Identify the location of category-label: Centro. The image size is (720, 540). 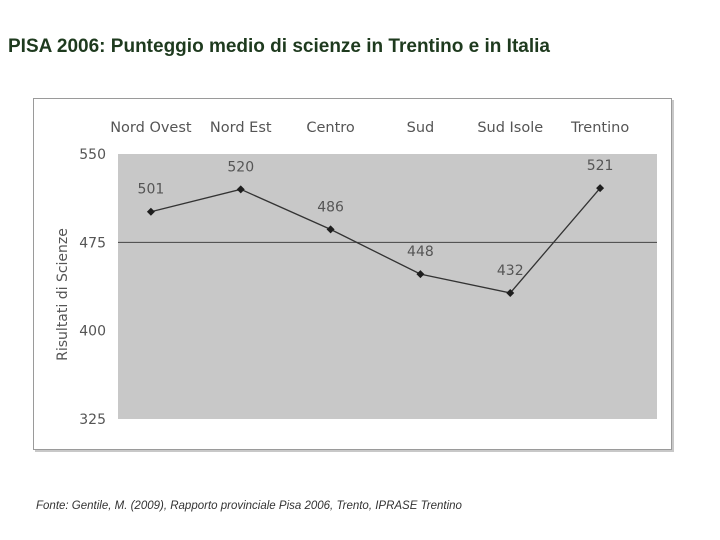
(330, 128).